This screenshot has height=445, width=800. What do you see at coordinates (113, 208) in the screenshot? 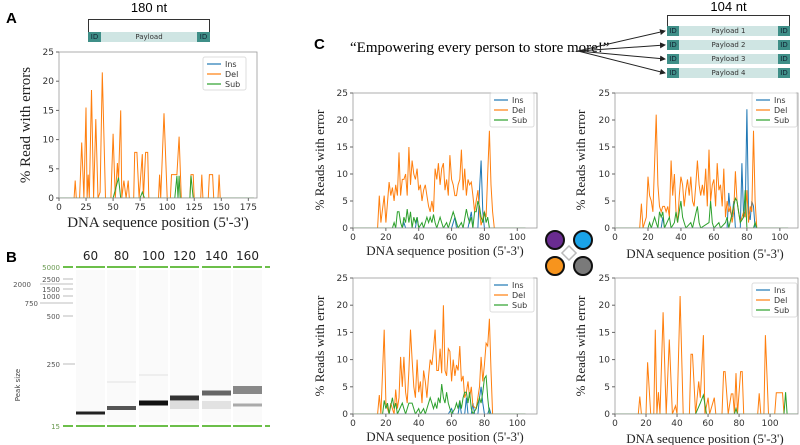
I see `x-tick-label: 50` at bounding box center [113, 208].